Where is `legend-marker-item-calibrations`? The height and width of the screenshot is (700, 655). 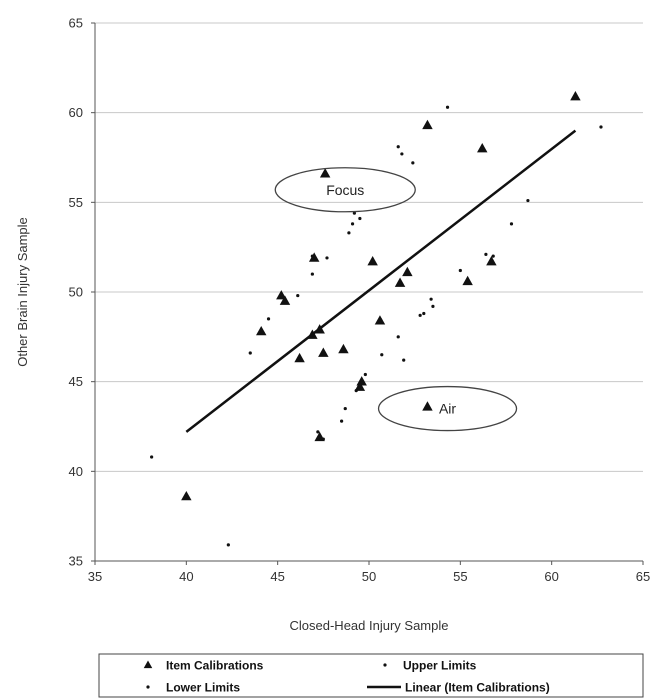 legend-marker-item-calibrations is located at coordinates (148, 664).